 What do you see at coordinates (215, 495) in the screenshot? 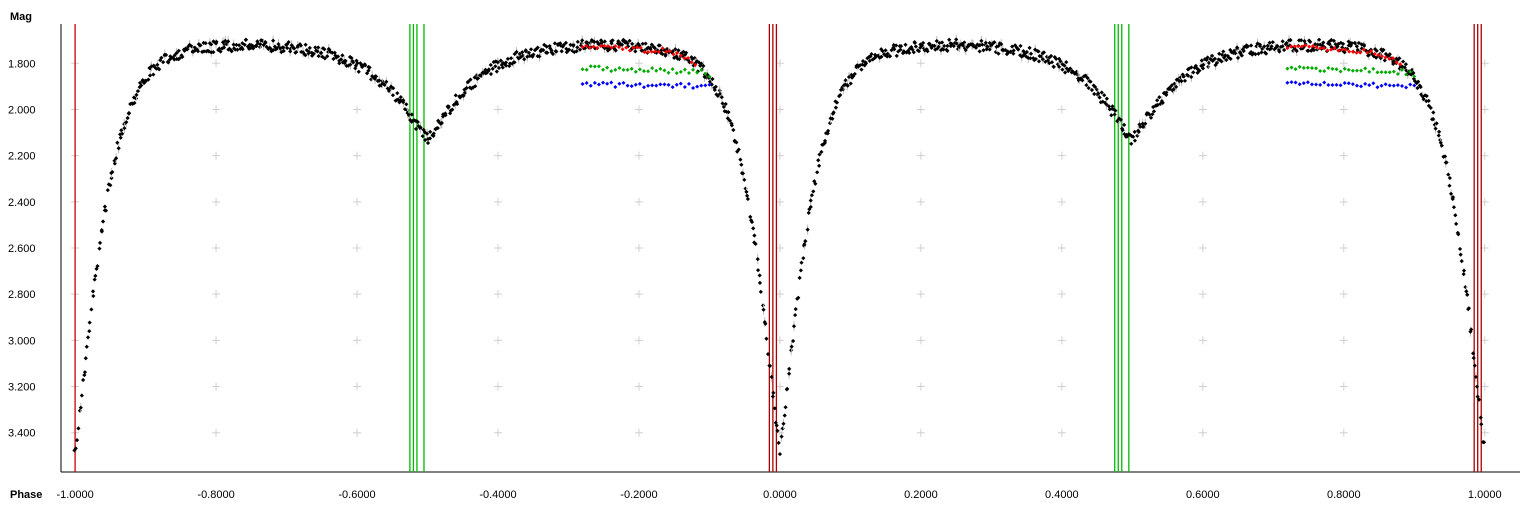
I see `x-tick-label: -0.8000` at bounding box center [215, 495].